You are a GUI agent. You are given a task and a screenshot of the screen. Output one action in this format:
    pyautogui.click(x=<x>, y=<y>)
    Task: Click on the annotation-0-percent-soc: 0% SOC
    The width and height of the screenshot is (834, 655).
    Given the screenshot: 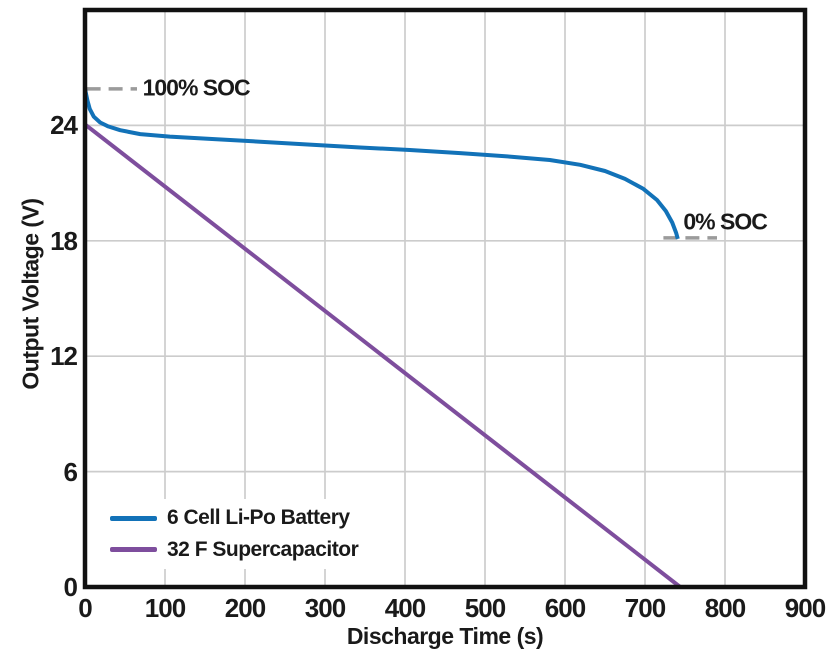 What is the action you would take?
    pyautogui.click(x=725, y=221)
    